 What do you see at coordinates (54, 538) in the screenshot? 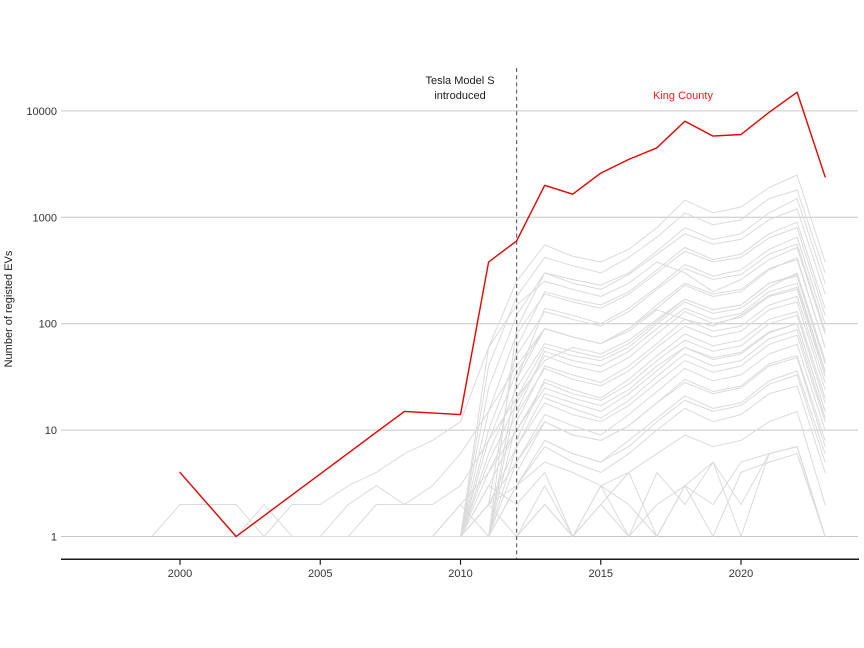
I see `y-tick-label: 1` at bounding box center [54, 538].